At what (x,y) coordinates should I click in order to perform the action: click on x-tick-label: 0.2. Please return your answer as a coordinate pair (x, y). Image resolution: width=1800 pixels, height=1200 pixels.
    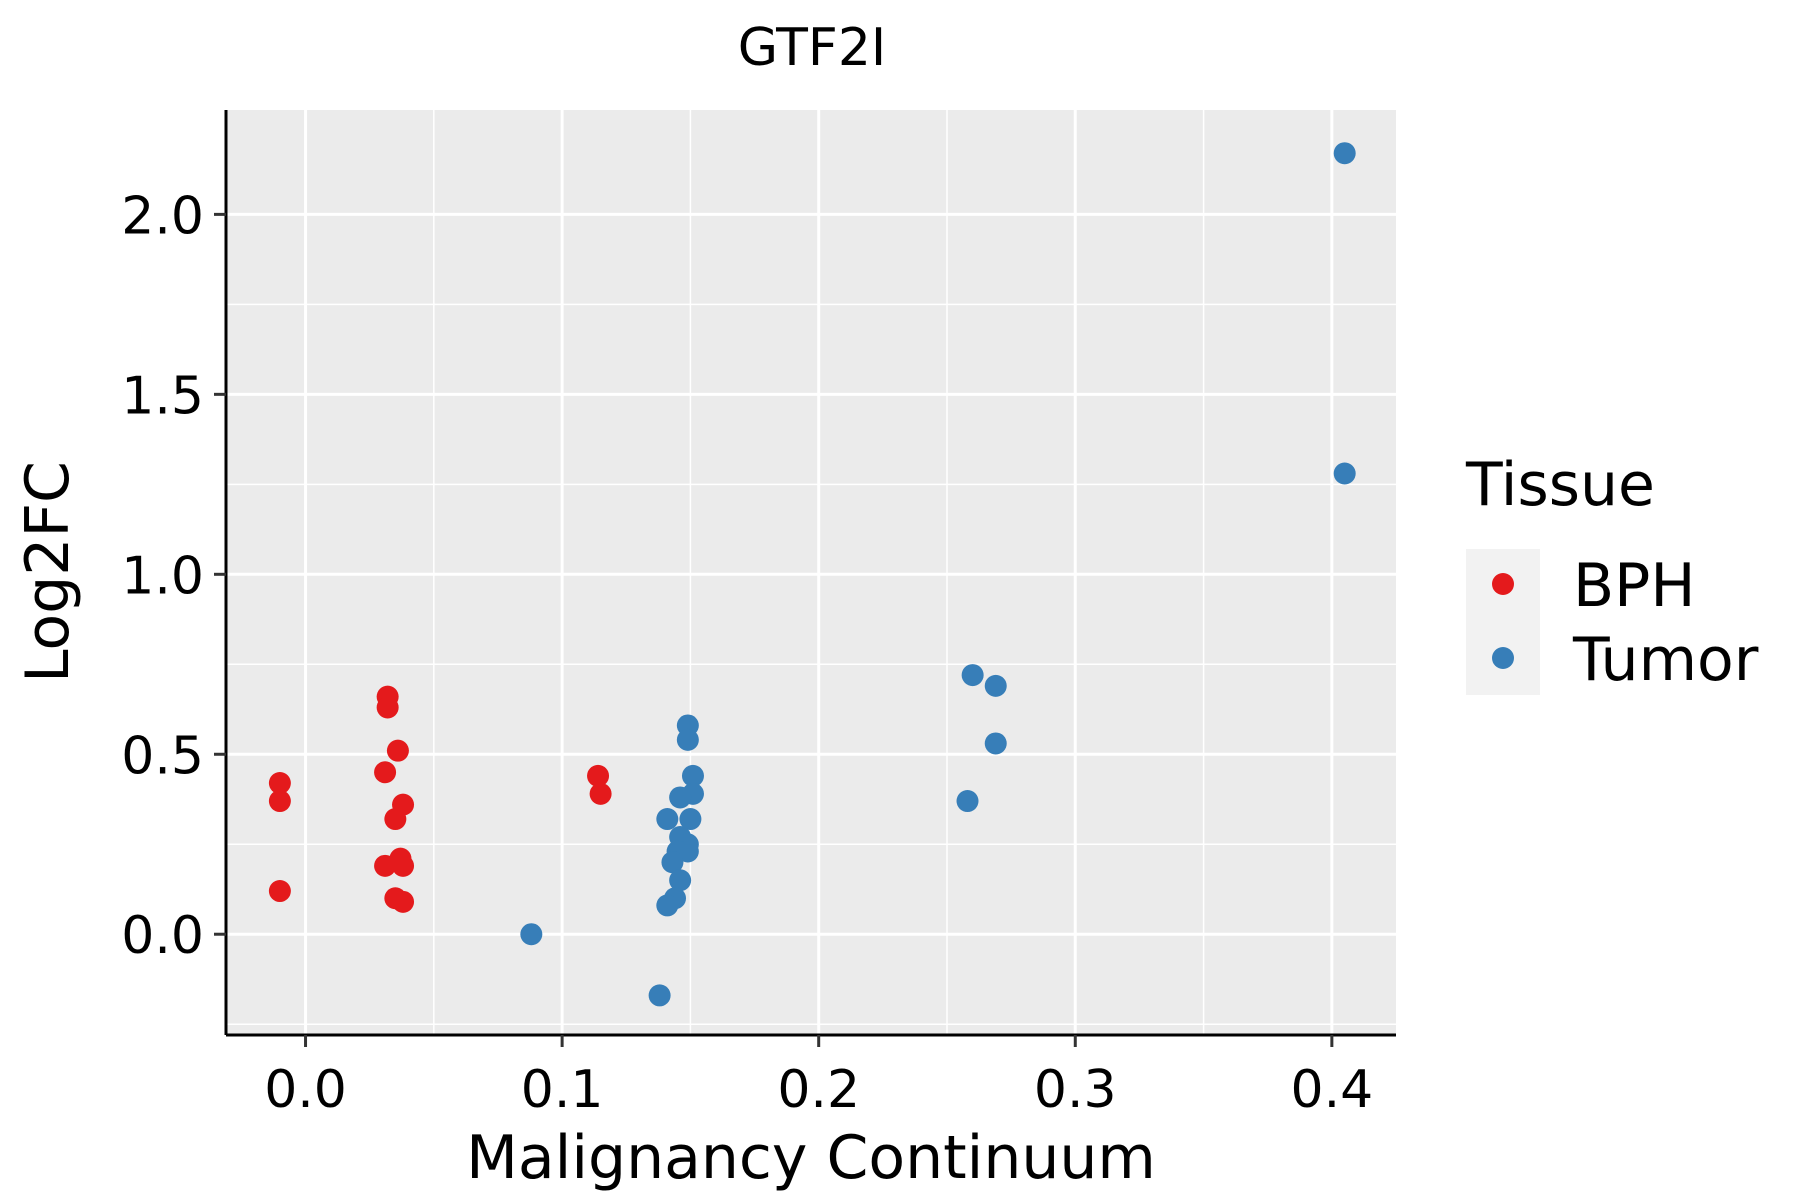
    Looking at the image, I should click on (818, 1090).